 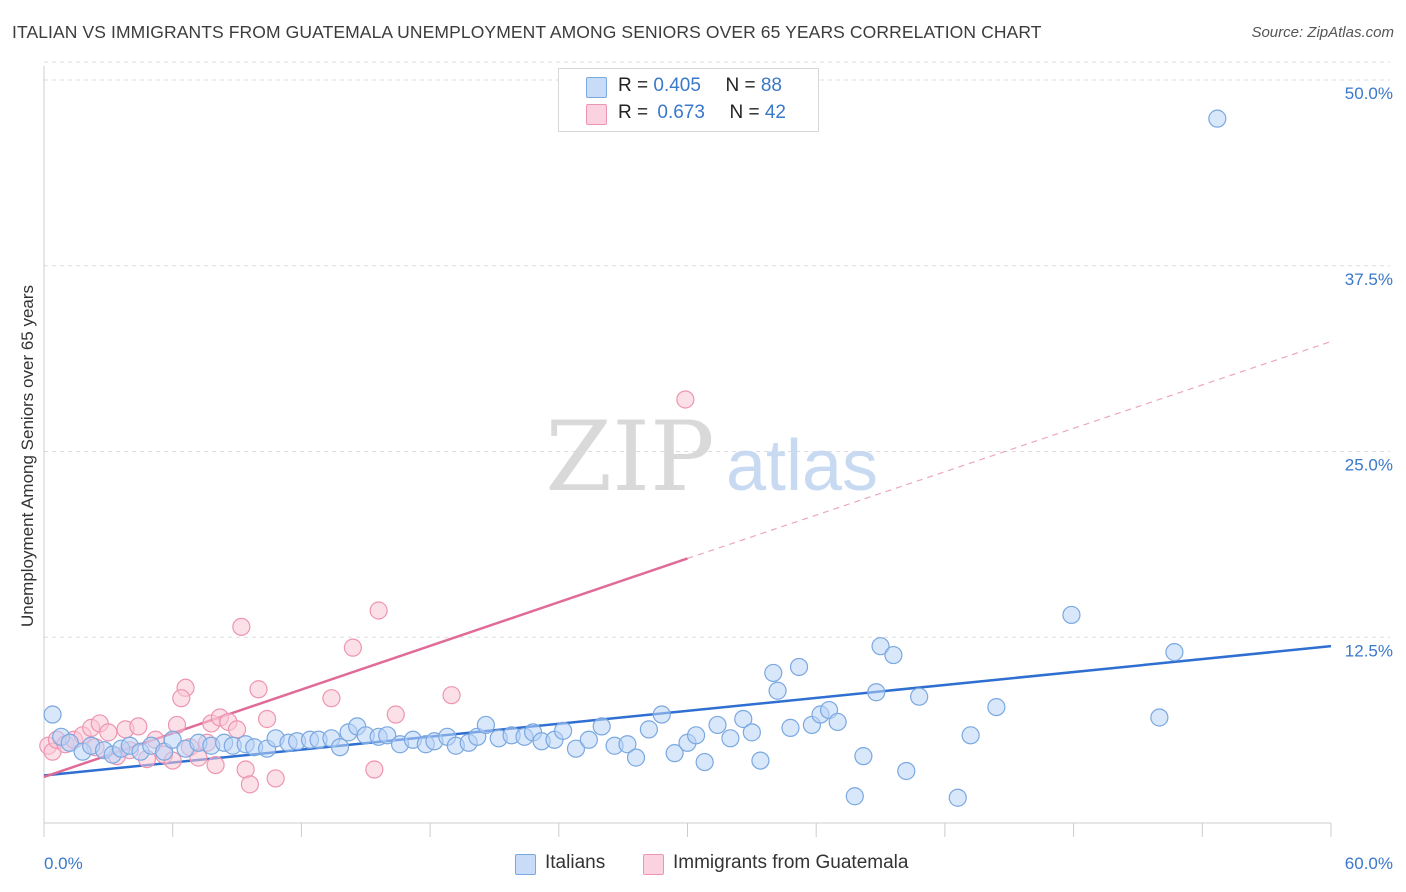 What do you see at coordinates (575, 862) in the screenshot?
I see `bottom-legend-label-italians: Italians` at bounding box center [575, 862].